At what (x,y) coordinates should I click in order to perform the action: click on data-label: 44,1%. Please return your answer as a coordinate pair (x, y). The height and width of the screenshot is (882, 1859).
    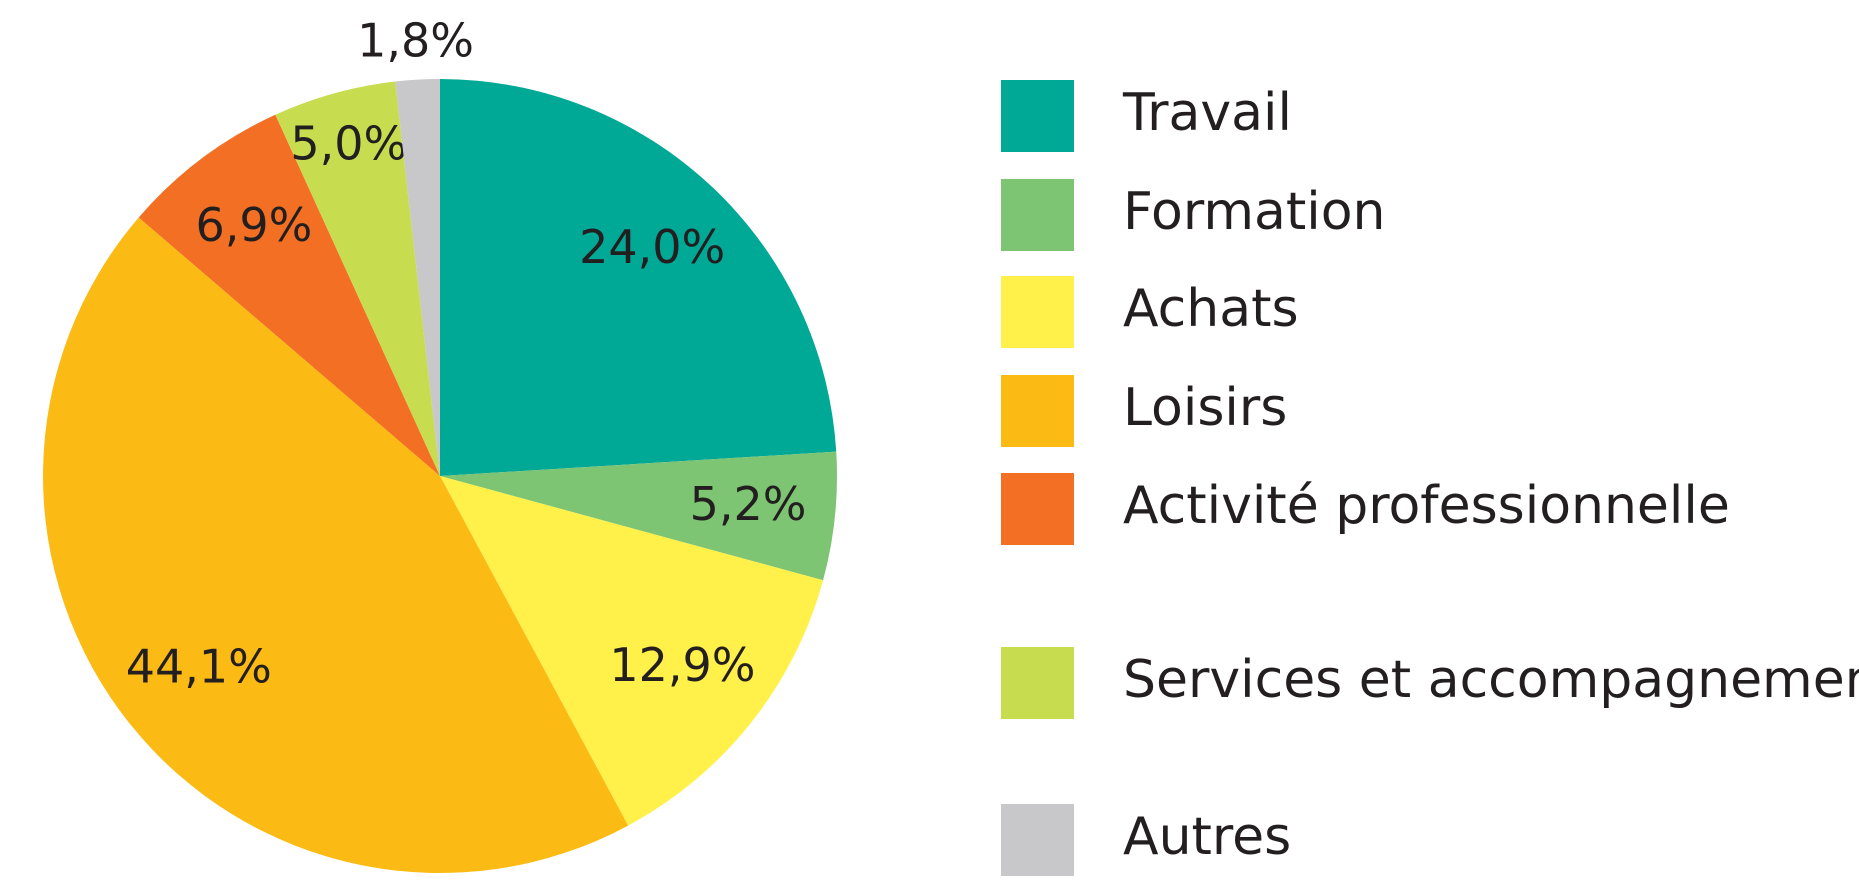
    Looking at the image, I should click on (199, 667).